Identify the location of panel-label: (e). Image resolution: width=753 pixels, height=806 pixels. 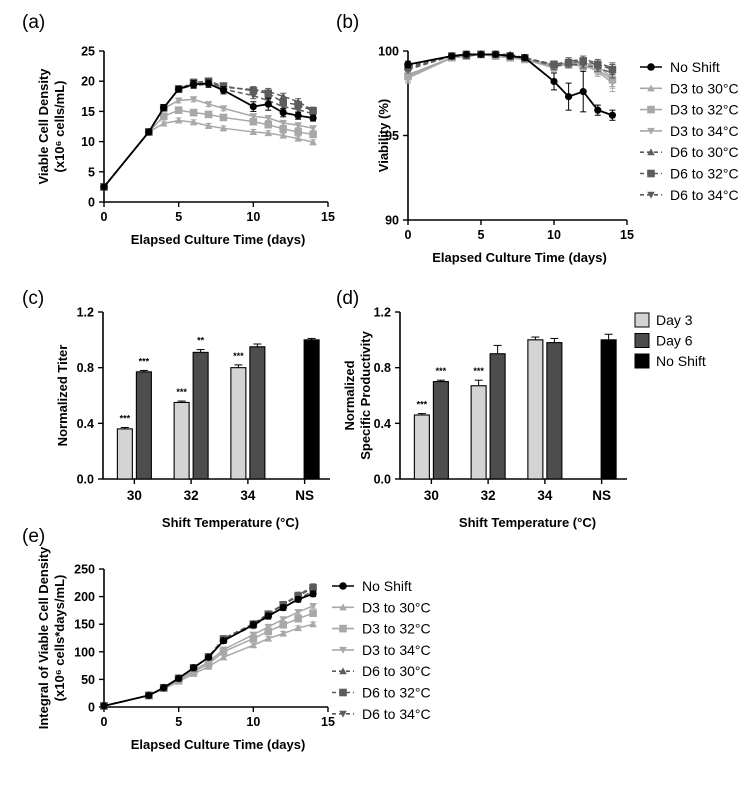
(33, 536).